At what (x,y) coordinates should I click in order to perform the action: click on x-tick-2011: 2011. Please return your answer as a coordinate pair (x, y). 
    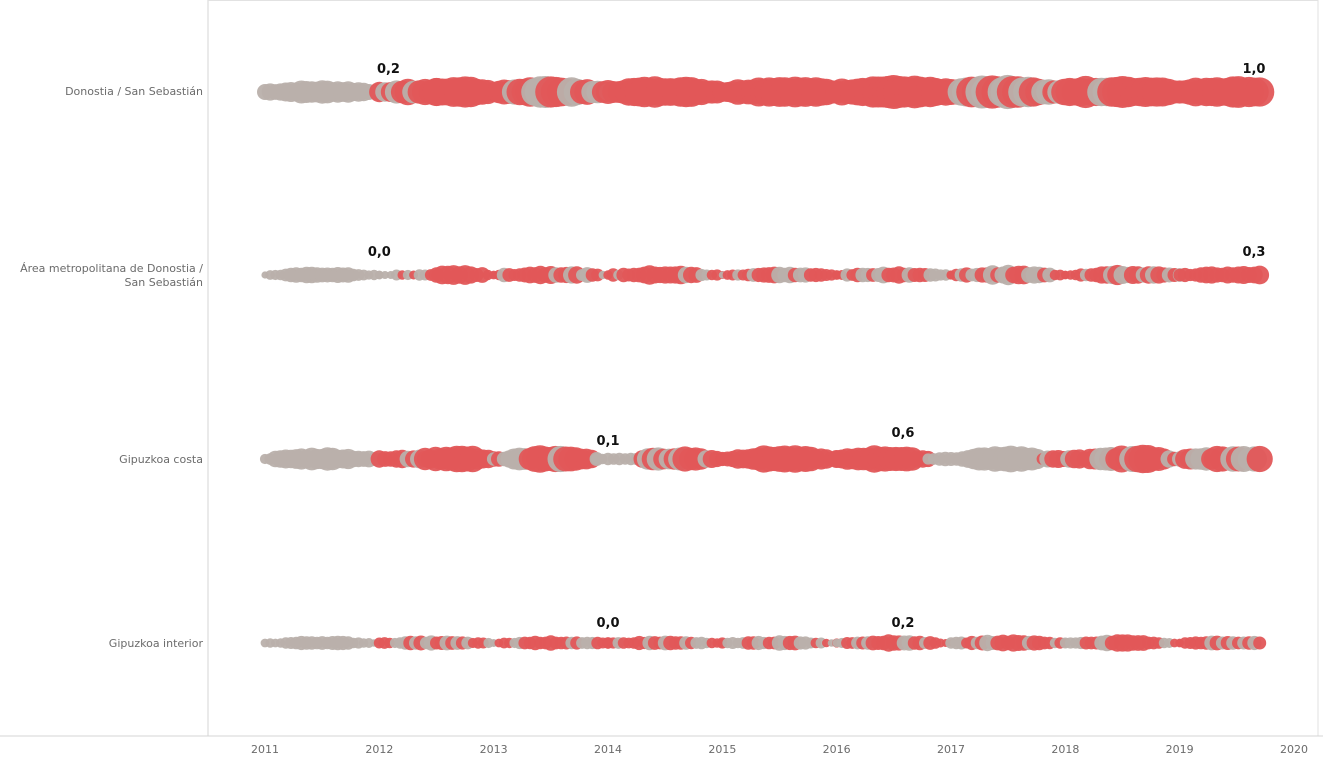
    Looking at the image, I should click on (265, 749).